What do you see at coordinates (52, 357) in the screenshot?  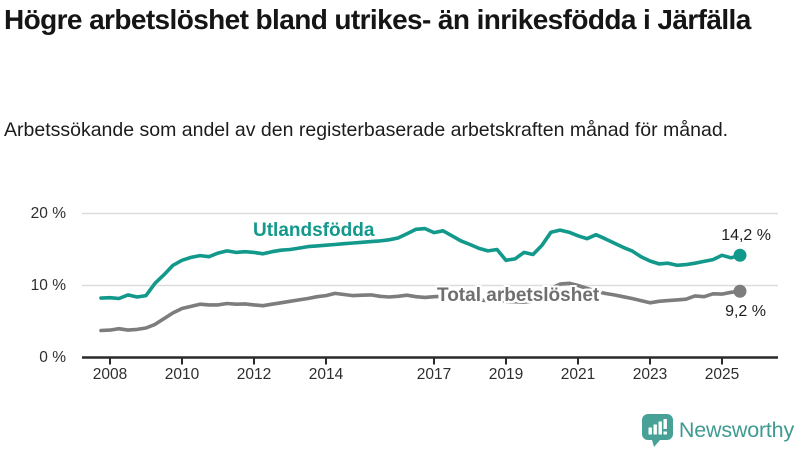 I see `y-axis-label: 0 %` at bounding box center [52, 357].